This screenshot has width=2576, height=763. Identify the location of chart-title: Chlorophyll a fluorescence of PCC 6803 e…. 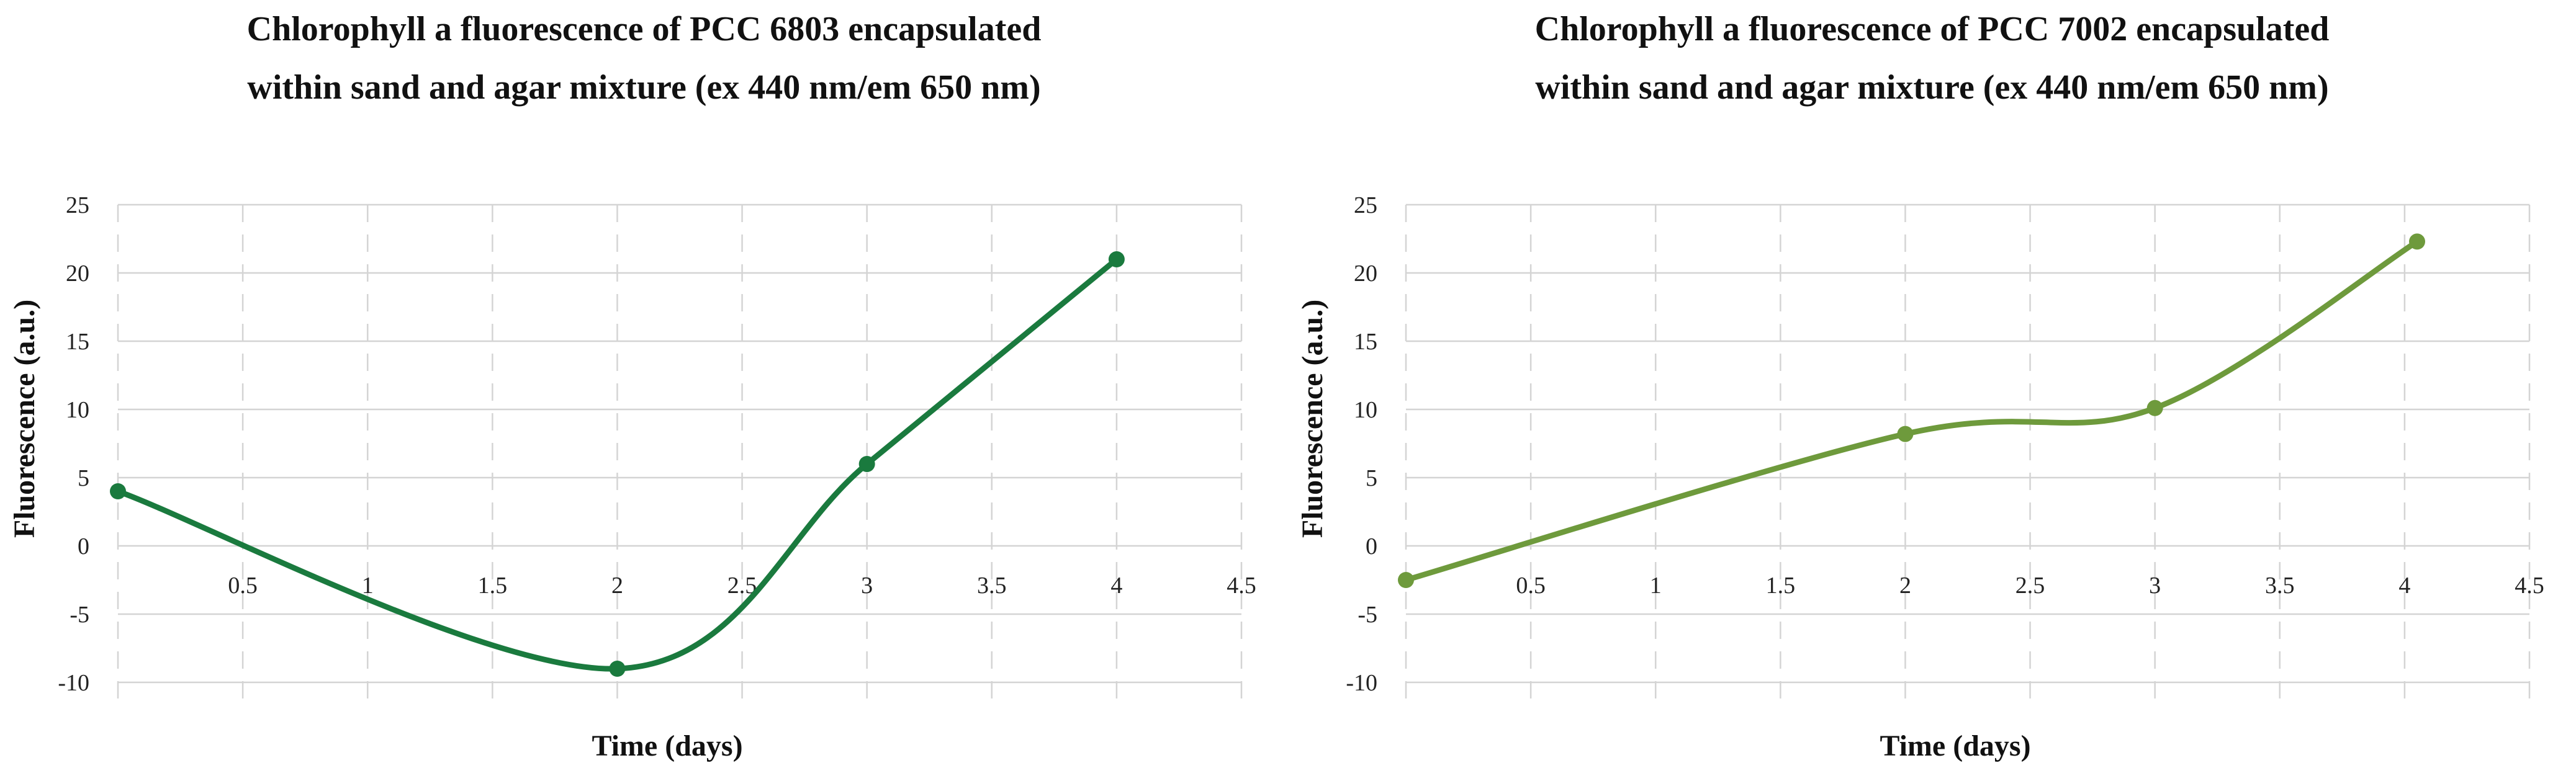
(644, 59).